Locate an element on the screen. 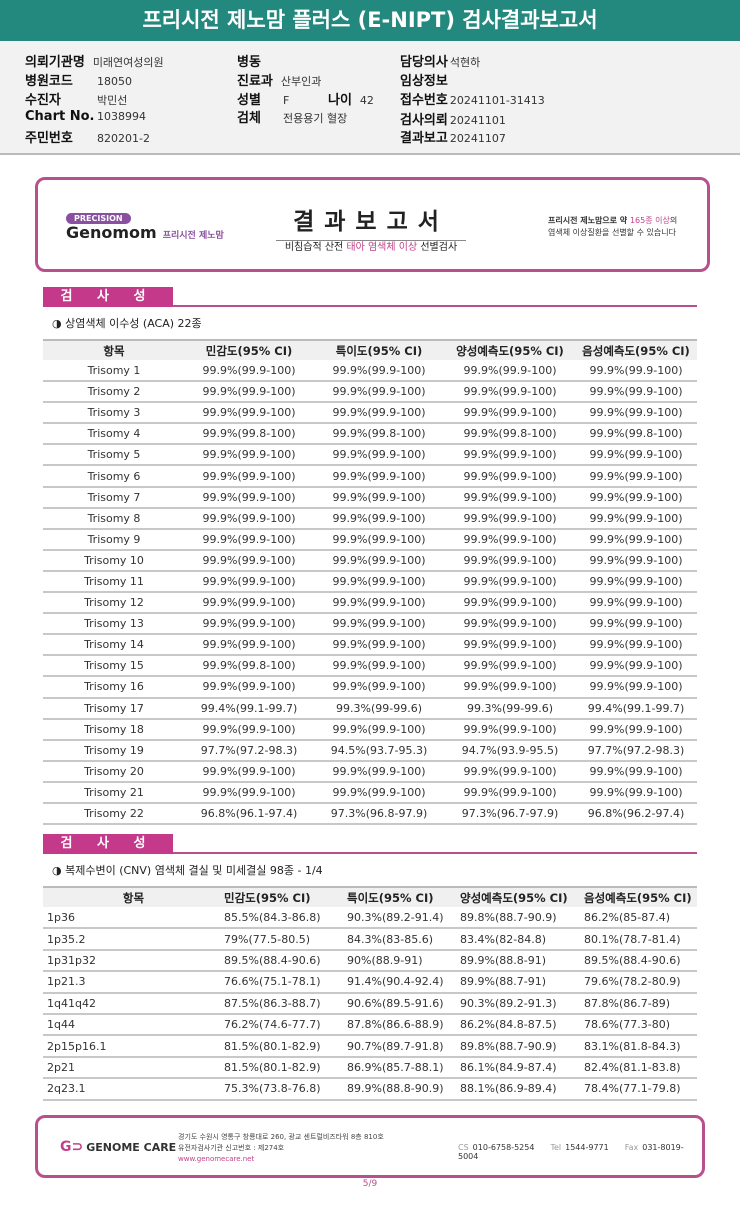 The image size is (740, 1208). row-label: 1p35.2 is located at coordinates (133, 939).